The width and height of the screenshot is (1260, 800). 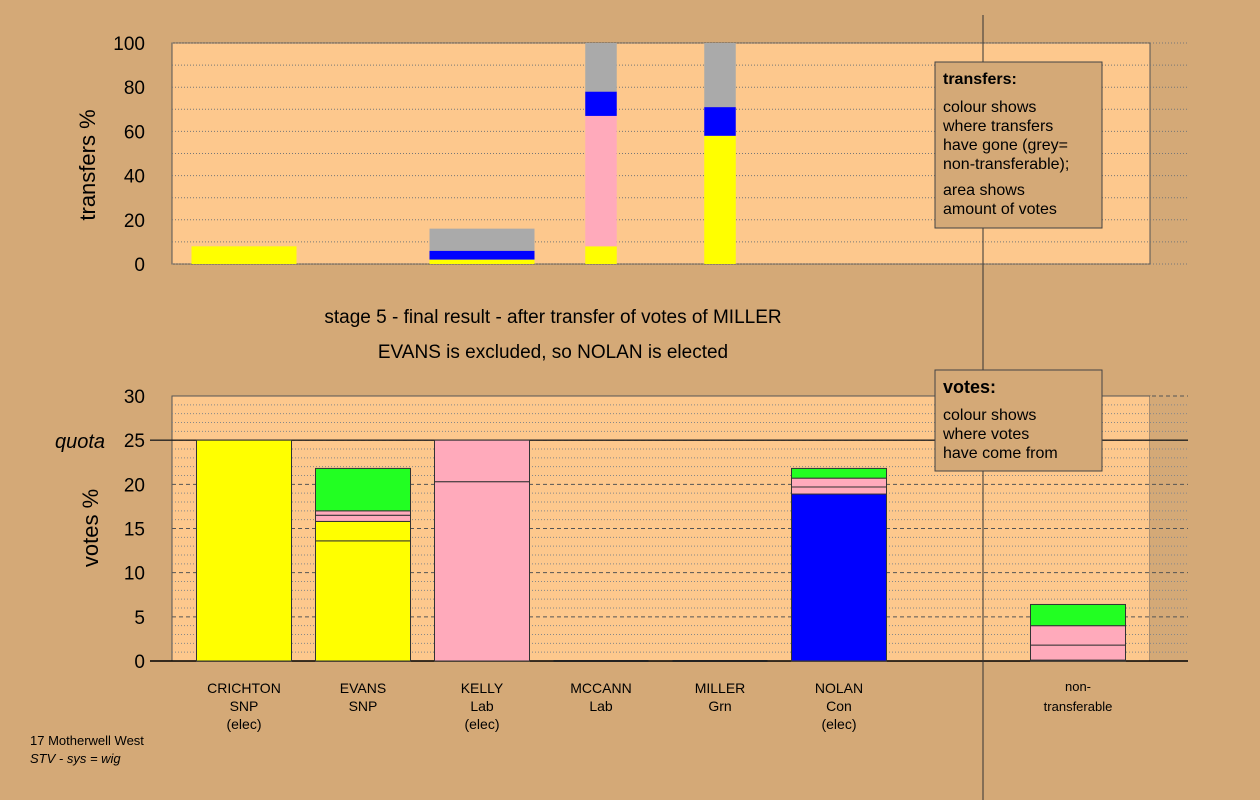 I want to click on votes-legend-title: votes:, so click(x=969, y=387).